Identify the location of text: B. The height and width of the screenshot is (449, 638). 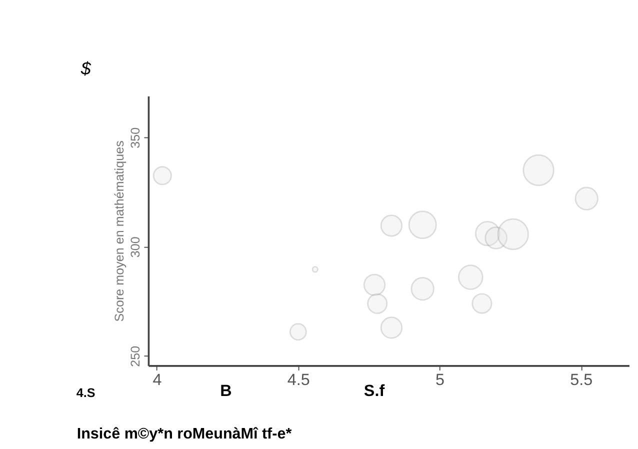
(226, 391).